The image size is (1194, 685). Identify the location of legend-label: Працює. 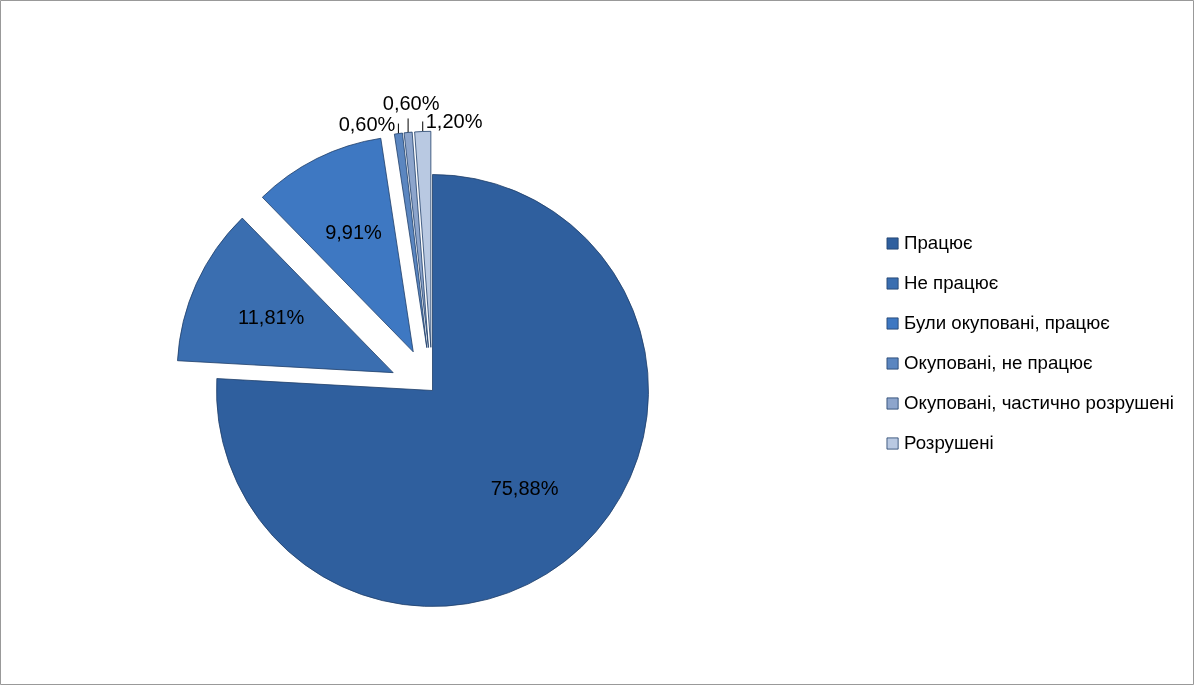
(938, 242).